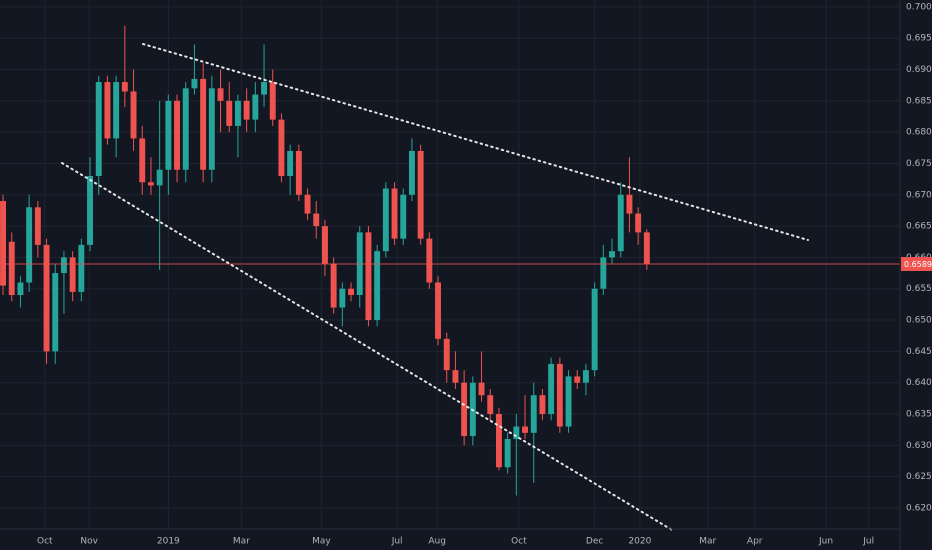 Image resolution: width=932 pixels, height=550 pixels. Describe the element at coordinates (755, 542) in the screenshot. I see `x-tick-label: Apr` at that location.